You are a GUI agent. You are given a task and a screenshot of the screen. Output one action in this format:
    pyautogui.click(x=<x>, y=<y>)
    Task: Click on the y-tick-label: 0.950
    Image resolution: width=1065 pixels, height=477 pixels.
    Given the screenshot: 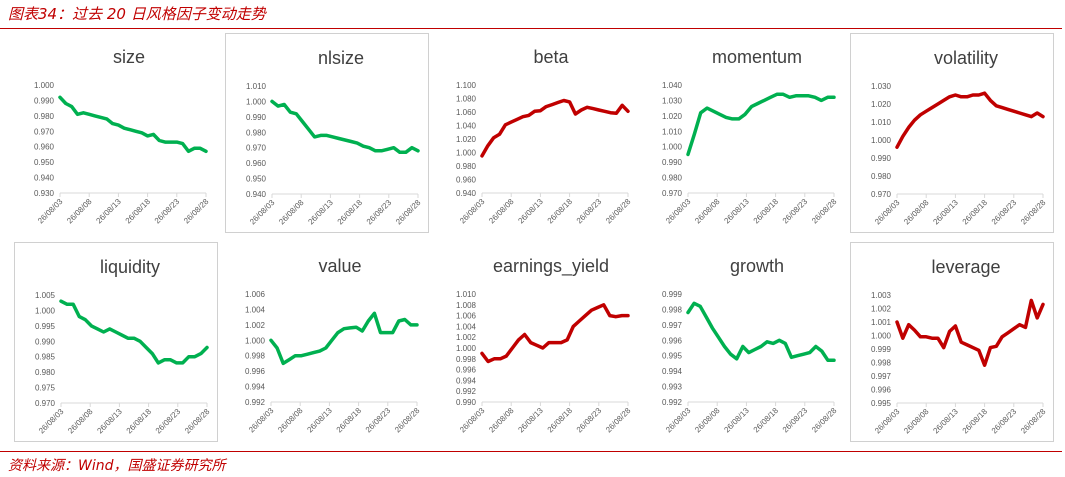 What is the action you would take?
    pyautogui.click(x=256, y=179)
    